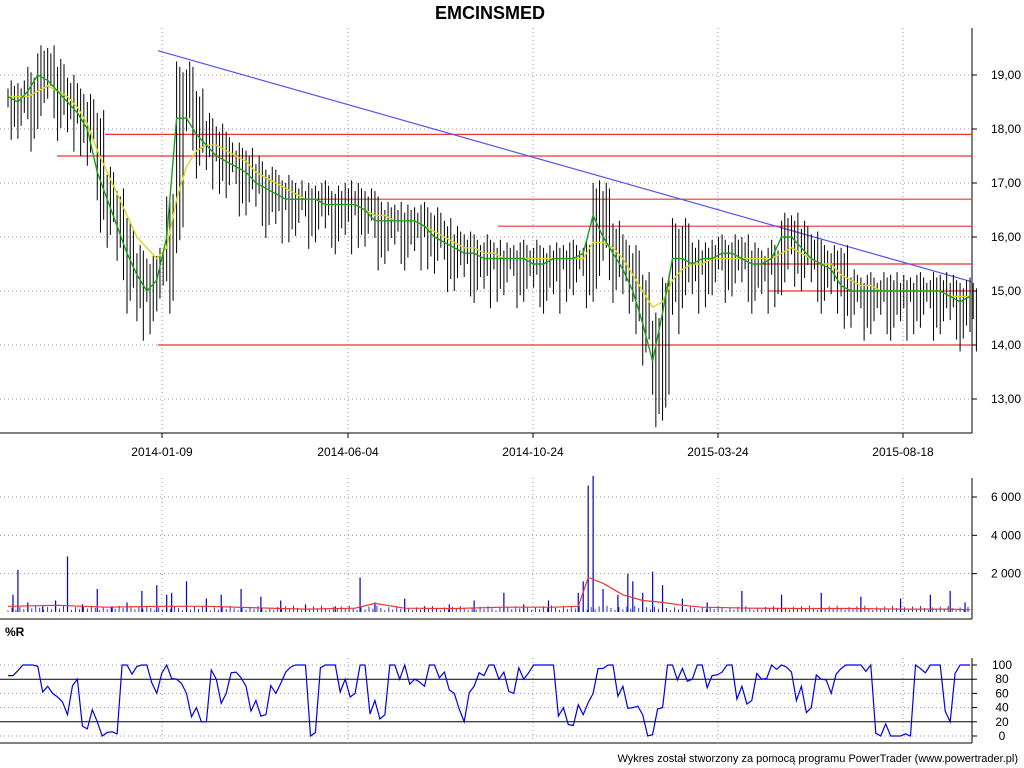  Describe the element at coordinates (1006, 75) in the screenshot. I see `price-y-tick-label: 19,00` at that location.